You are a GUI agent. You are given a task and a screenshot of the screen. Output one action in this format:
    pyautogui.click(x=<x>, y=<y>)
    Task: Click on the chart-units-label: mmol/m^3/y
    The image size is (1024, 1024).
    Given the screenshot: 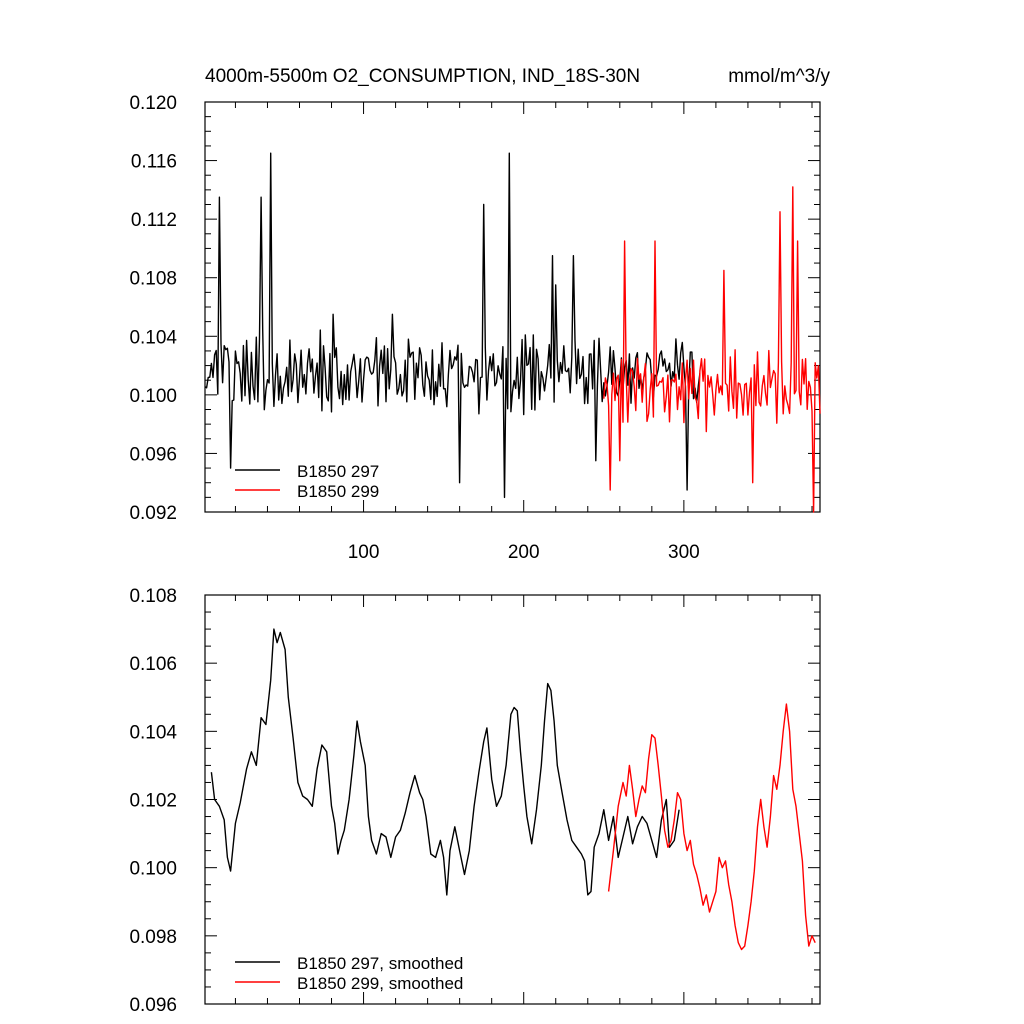 What is the action you would take?
    pyautogui.click(x=779, y=76)
    